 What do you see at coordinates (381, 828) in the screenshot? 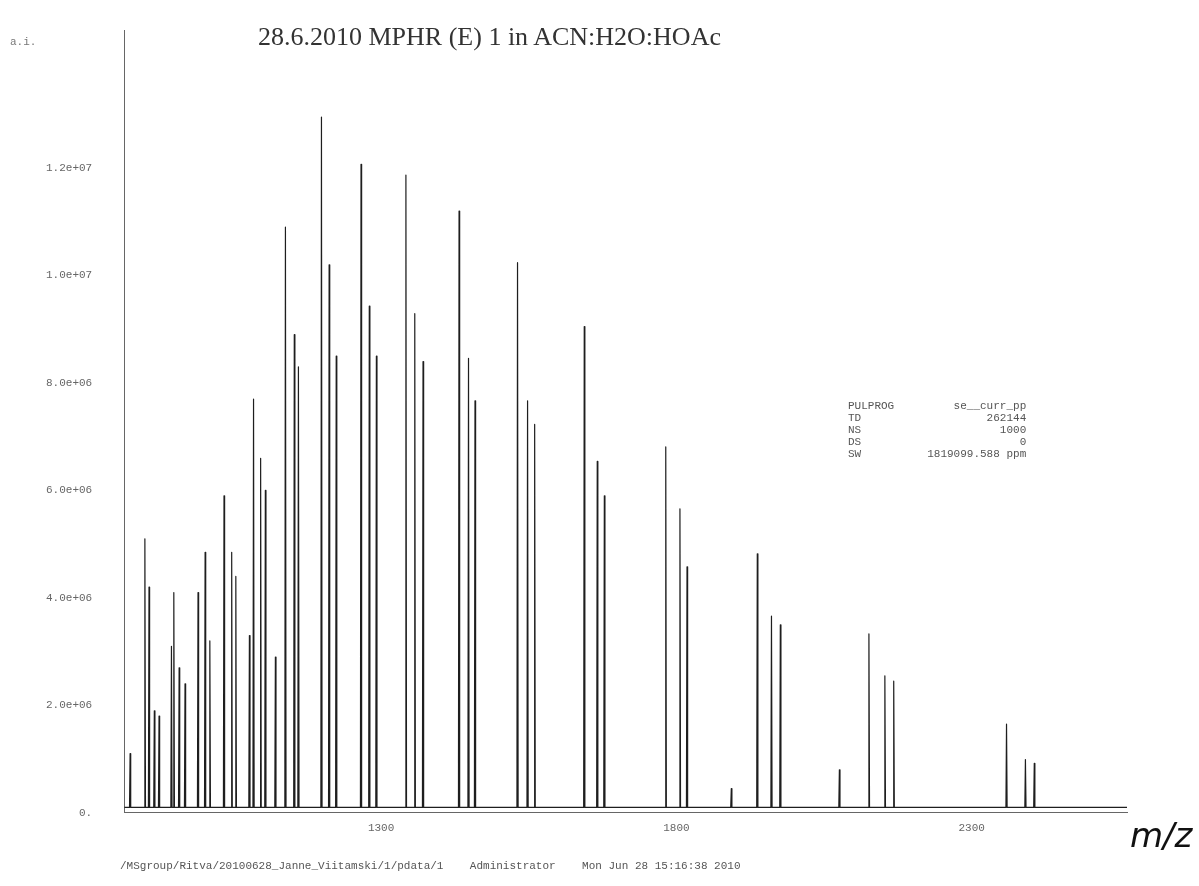
I see `x-tick-label: 1300` at bounding box center [381, 828].